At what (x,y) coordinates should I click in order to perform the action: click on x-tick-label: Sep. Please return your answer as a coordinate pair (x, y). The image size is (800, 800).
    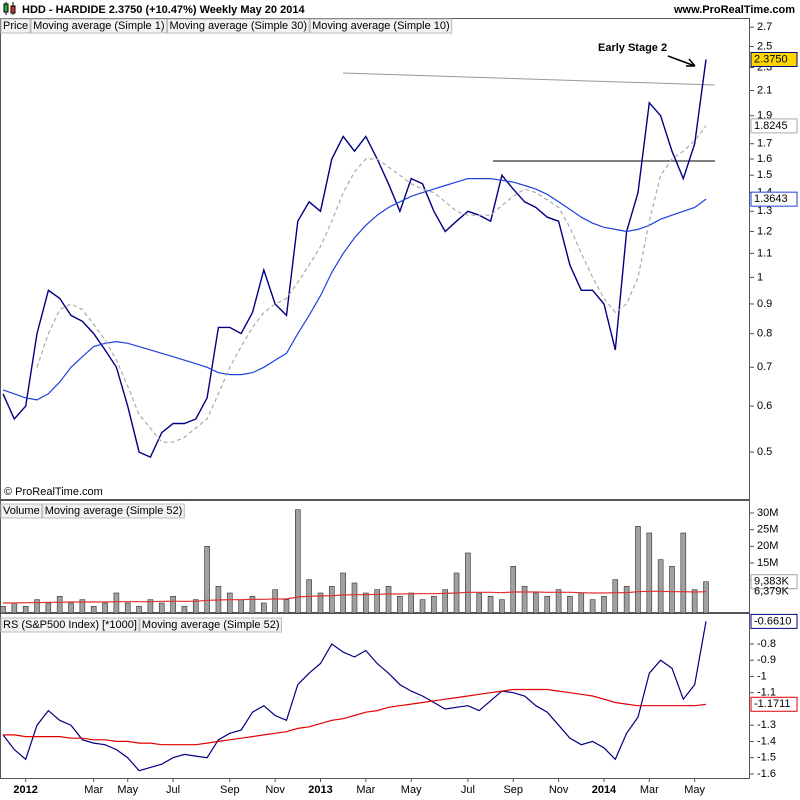
    Looking at the image, I should click on (513, 790).